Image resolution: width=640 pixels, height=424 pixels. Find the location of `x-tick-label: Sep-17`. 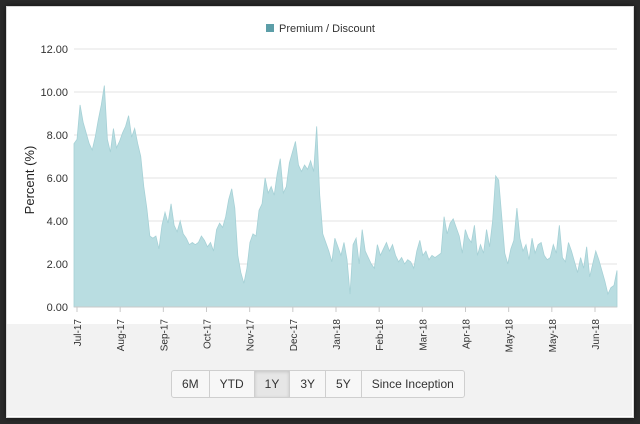

x-tick-label: Sep-17 is located at coordinates (164, 335).